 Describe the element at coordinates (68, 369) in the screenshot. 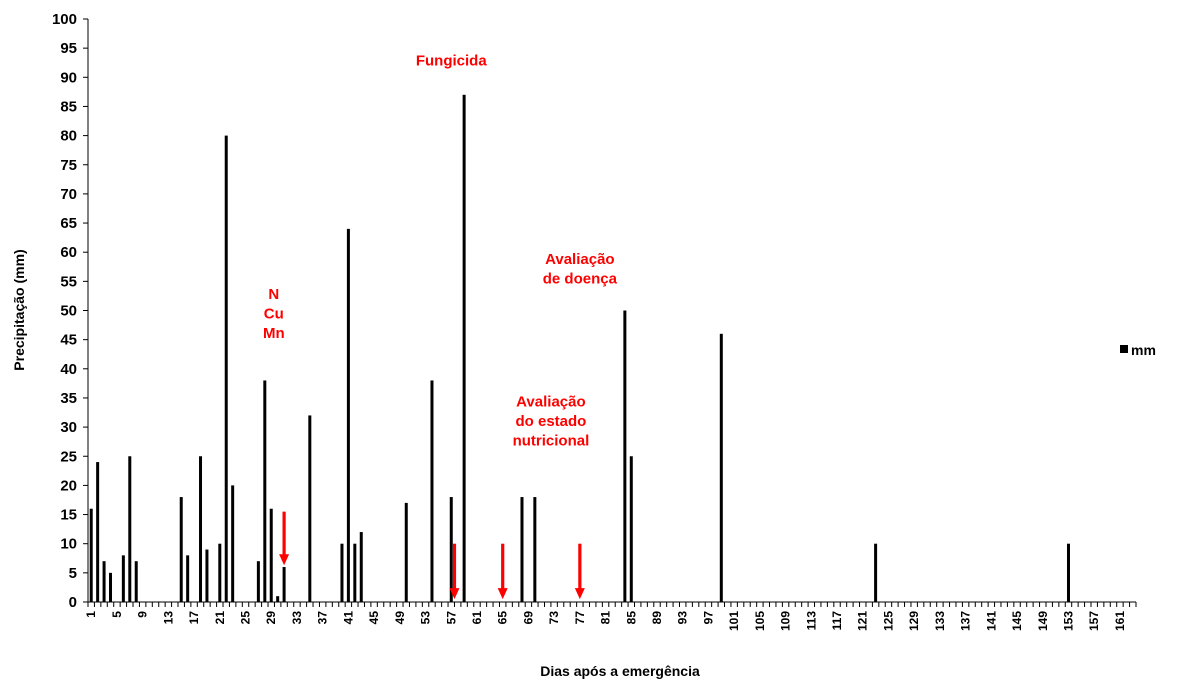

I see `y-tick-label: 40` at that location.